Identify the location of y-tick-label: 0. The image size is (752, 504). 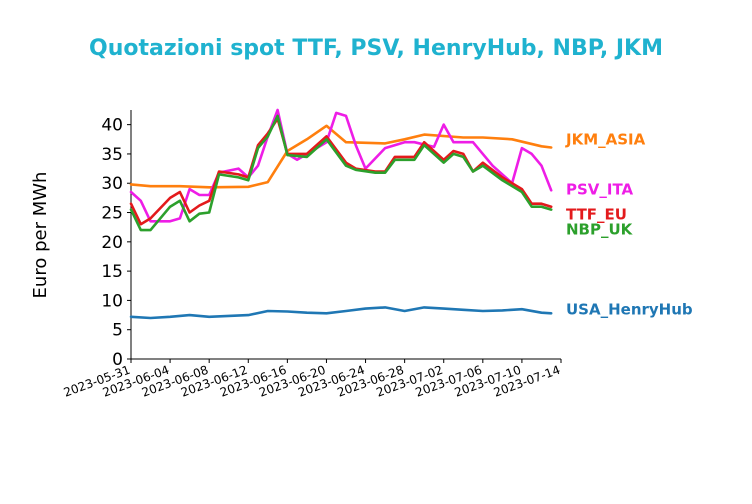
(117, 360).